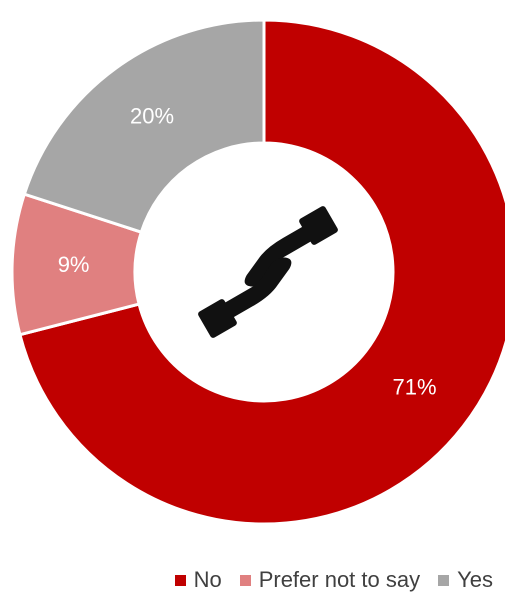 The width and height of the screenshot is (505, 598). Describe the element at coordinates (207, 579) in the screenshot. I see `legend-label-no: No` at that location.